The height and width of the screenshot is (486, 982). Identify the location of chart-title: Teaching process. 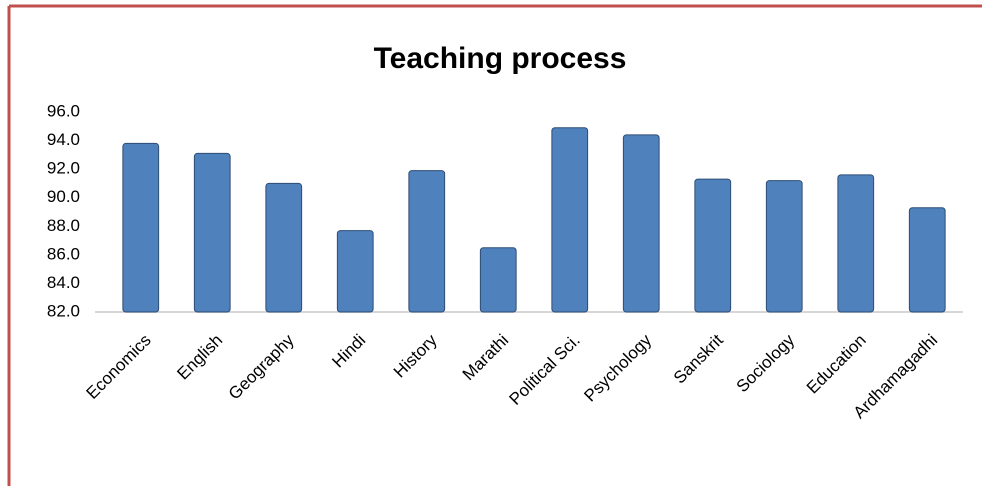
(500, 58).